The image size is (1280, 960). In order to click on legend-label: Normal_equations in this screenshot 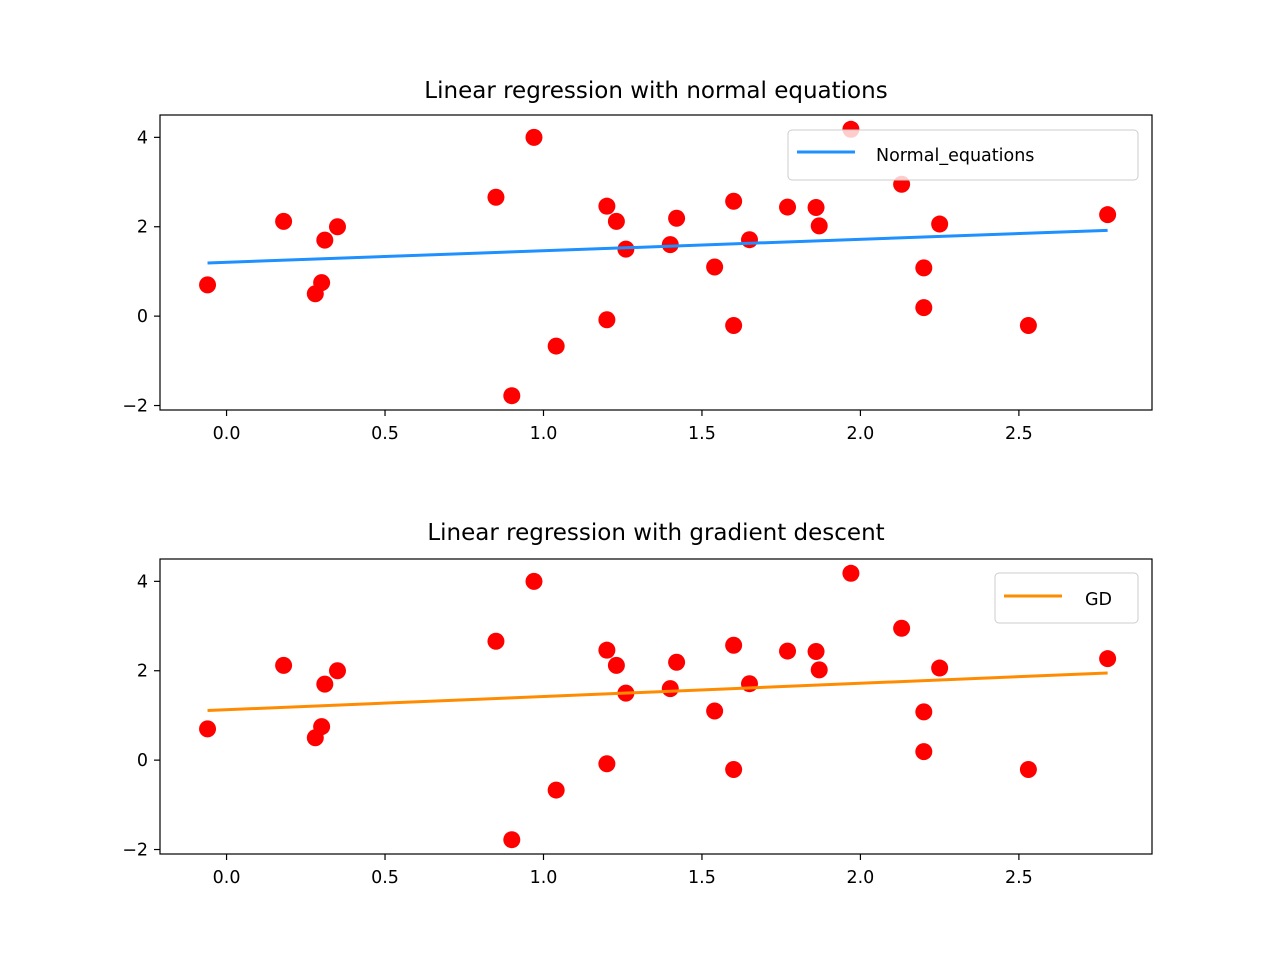, I will do `click(955, 156)`.